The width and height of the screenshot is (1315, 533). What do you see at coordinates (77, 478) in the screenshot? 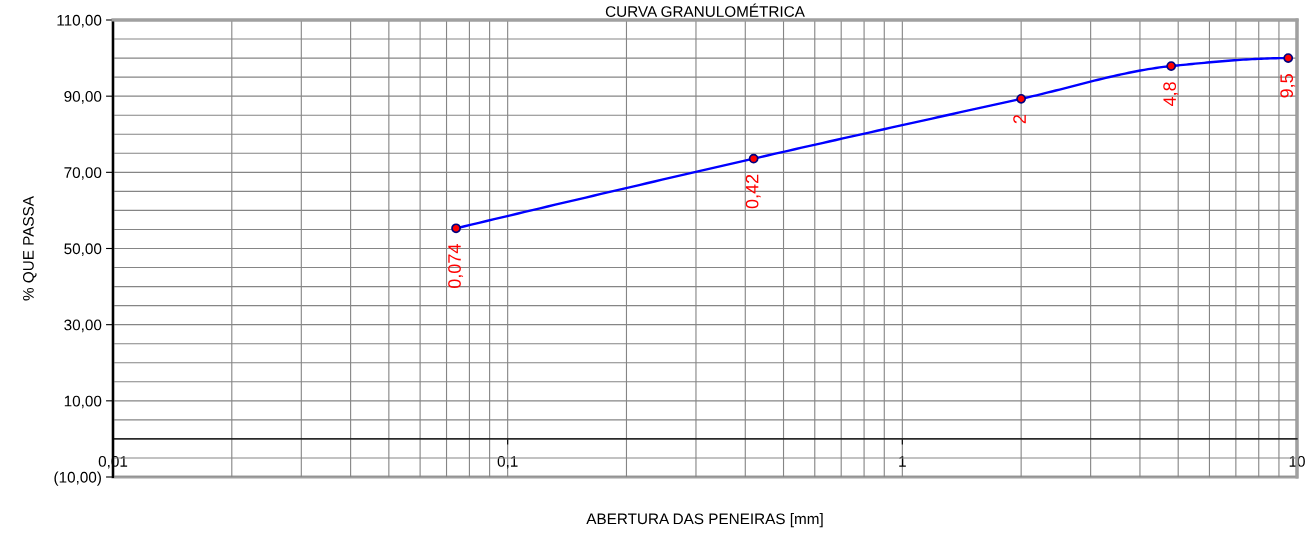
I see `y-tick-label: (10,00)` at bounding box center [77, 478].